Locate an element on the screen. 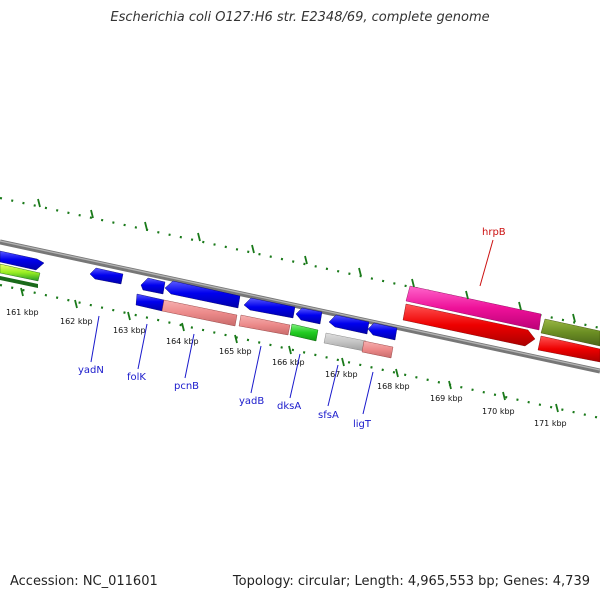 The height and width of the screenshot is (600, 600). gene-label-pcnB: pcnB is located at coordinates (186, 386).